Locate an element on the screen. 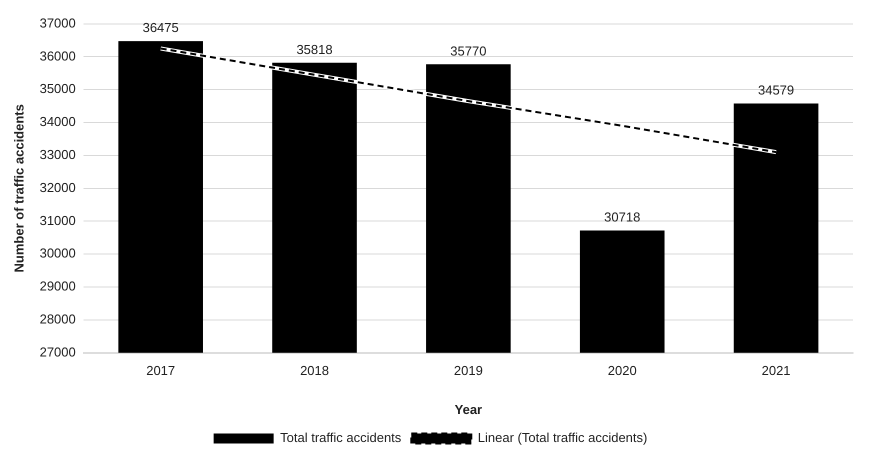 Image resolution: width=881 pixels, height=463 pixels. y-tick-label: 28000 is located at coordinates (58, 318).